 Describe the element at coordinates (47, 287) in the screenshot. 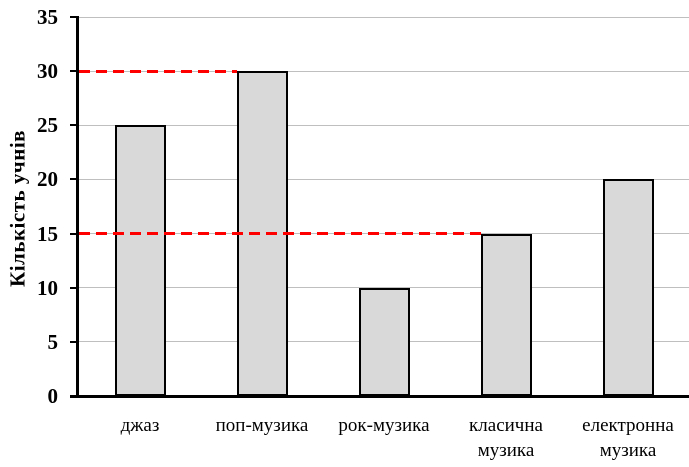

I see `y-tick-label: 10` at that location.